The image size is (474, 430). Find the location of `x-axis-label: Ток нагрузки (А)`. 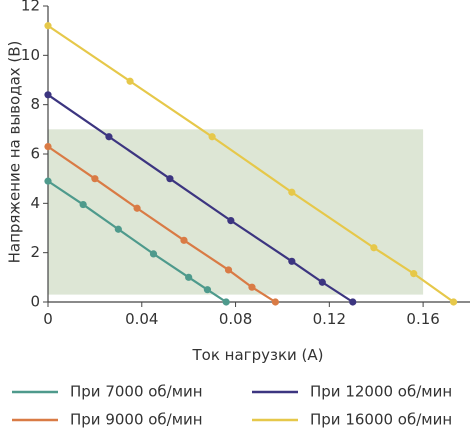

x-axis-label: Ток нагрузки (А) is located at coordinates (258, 355).